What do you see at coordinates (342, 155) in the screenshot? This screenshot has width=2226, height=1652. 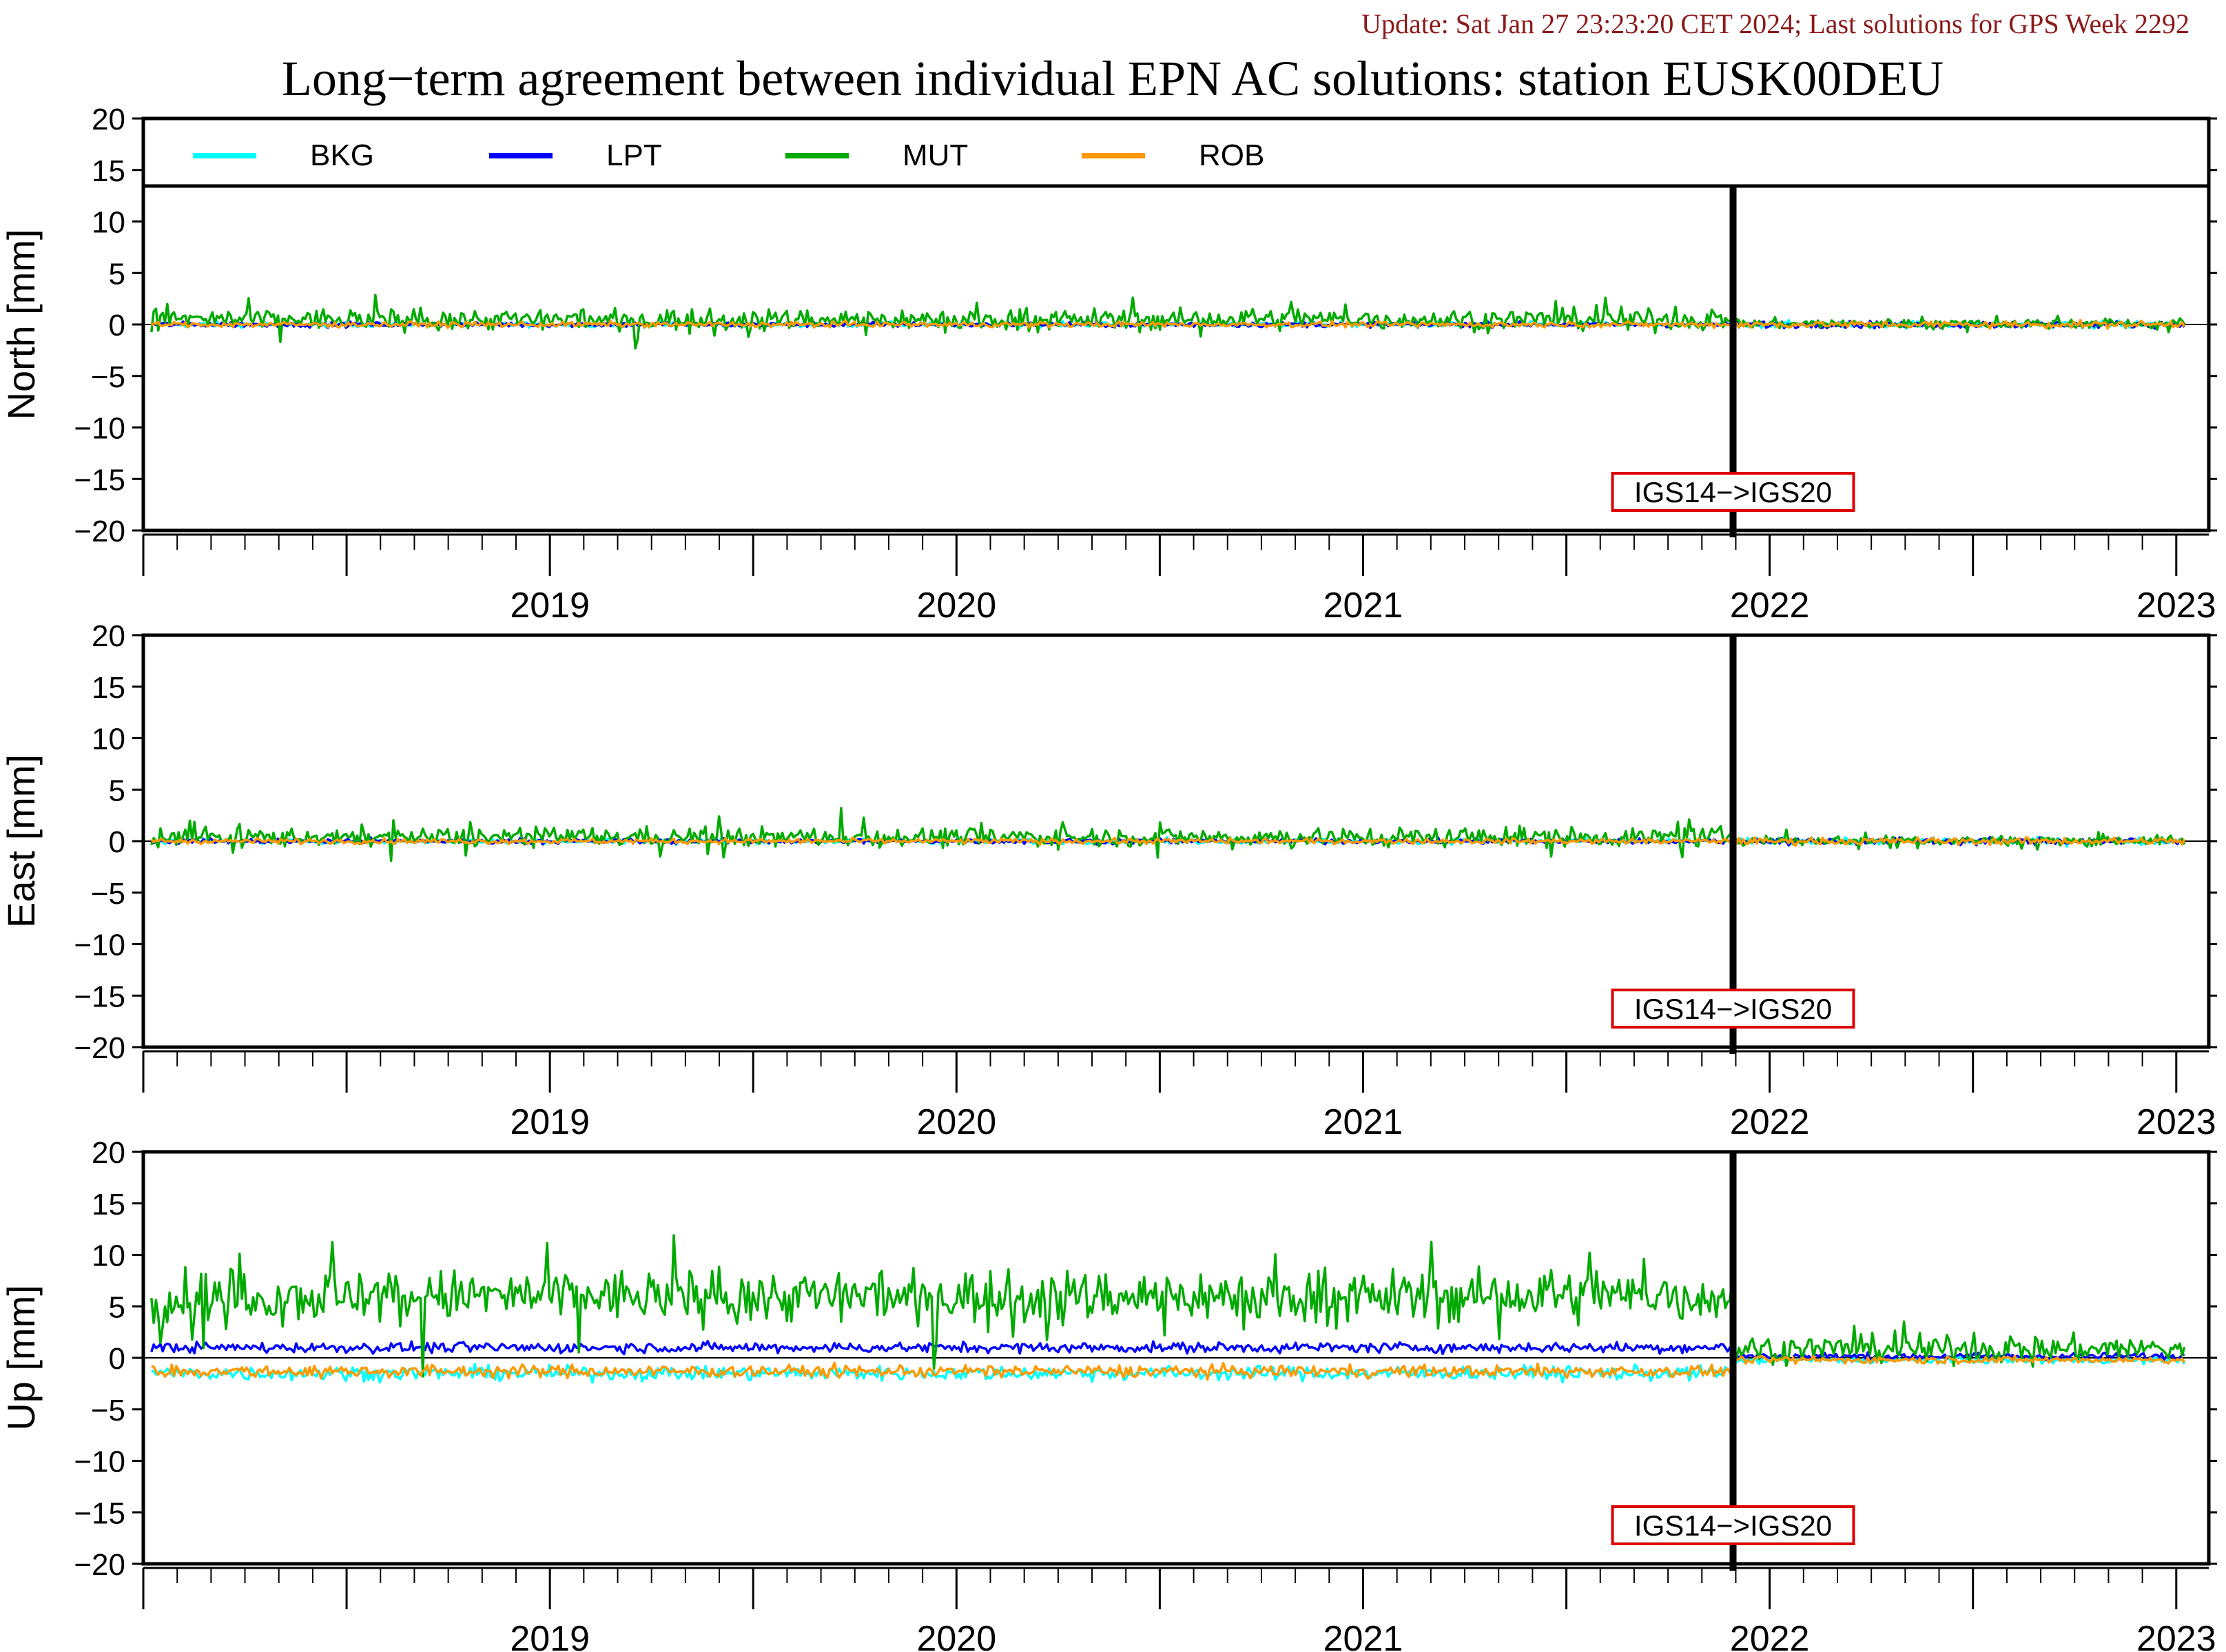 I see `legend-label: BKG` at bounding box center [342, 155].